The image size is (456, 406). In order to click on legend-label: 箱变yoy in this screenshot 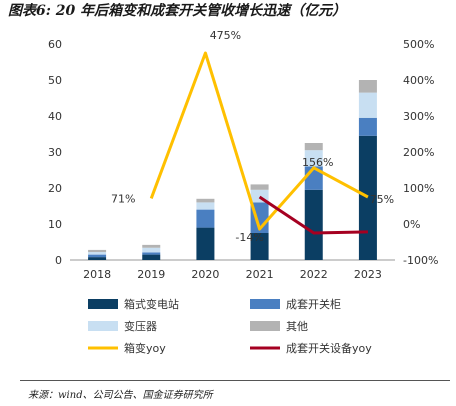, I will do `click(145, 348)`.